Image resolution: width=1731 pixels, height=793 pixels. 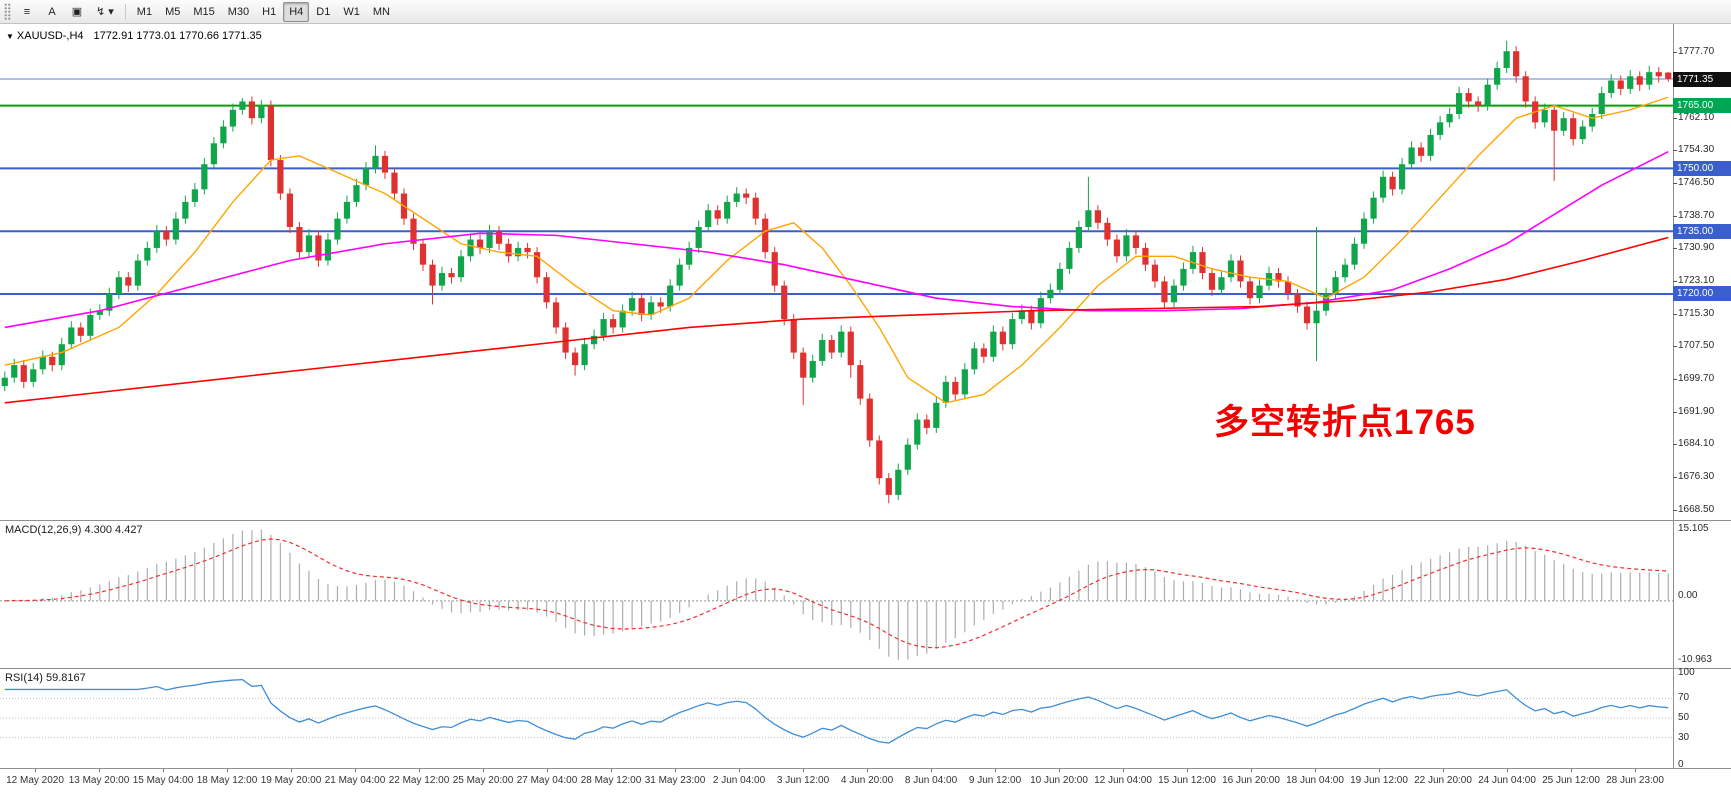 What do you see at coordinates (204, 11) in the screenshot?
I see `timeframe-m15-button: M15` at bounding box center [204, 11].